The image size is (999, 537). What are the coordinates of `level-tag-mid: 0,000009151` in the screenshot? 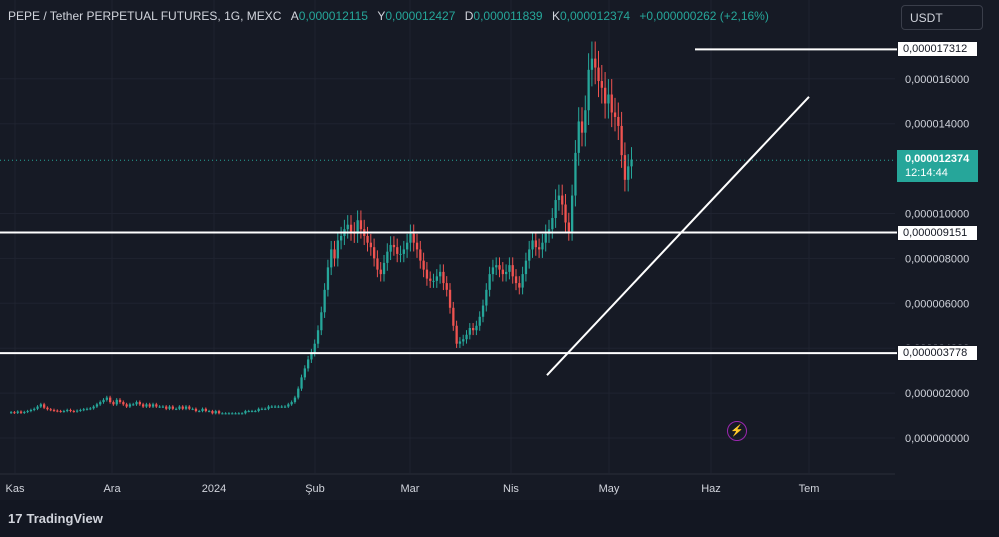 It's located at (937, 232).